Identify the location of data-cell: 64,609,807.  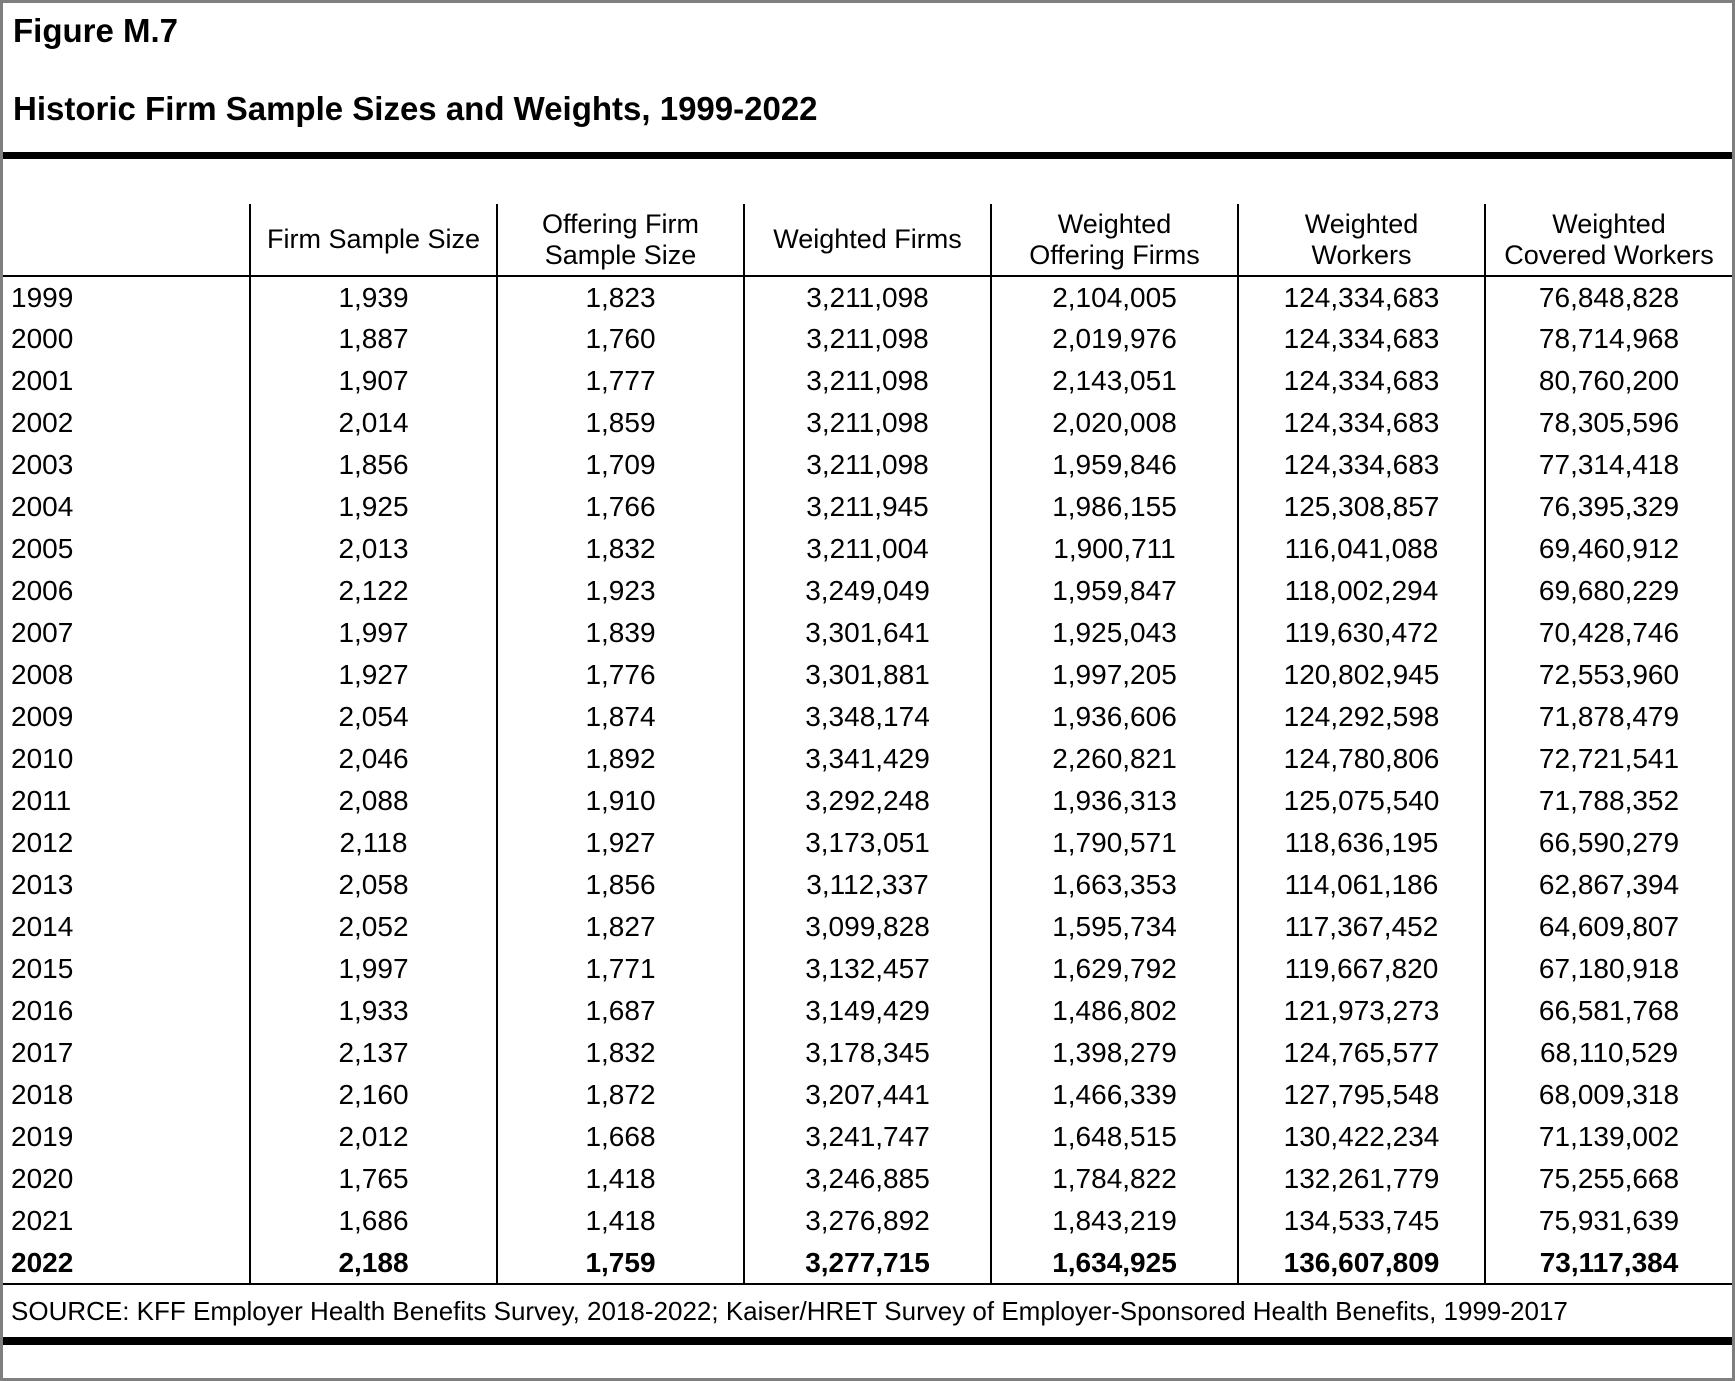
(1608, 927).